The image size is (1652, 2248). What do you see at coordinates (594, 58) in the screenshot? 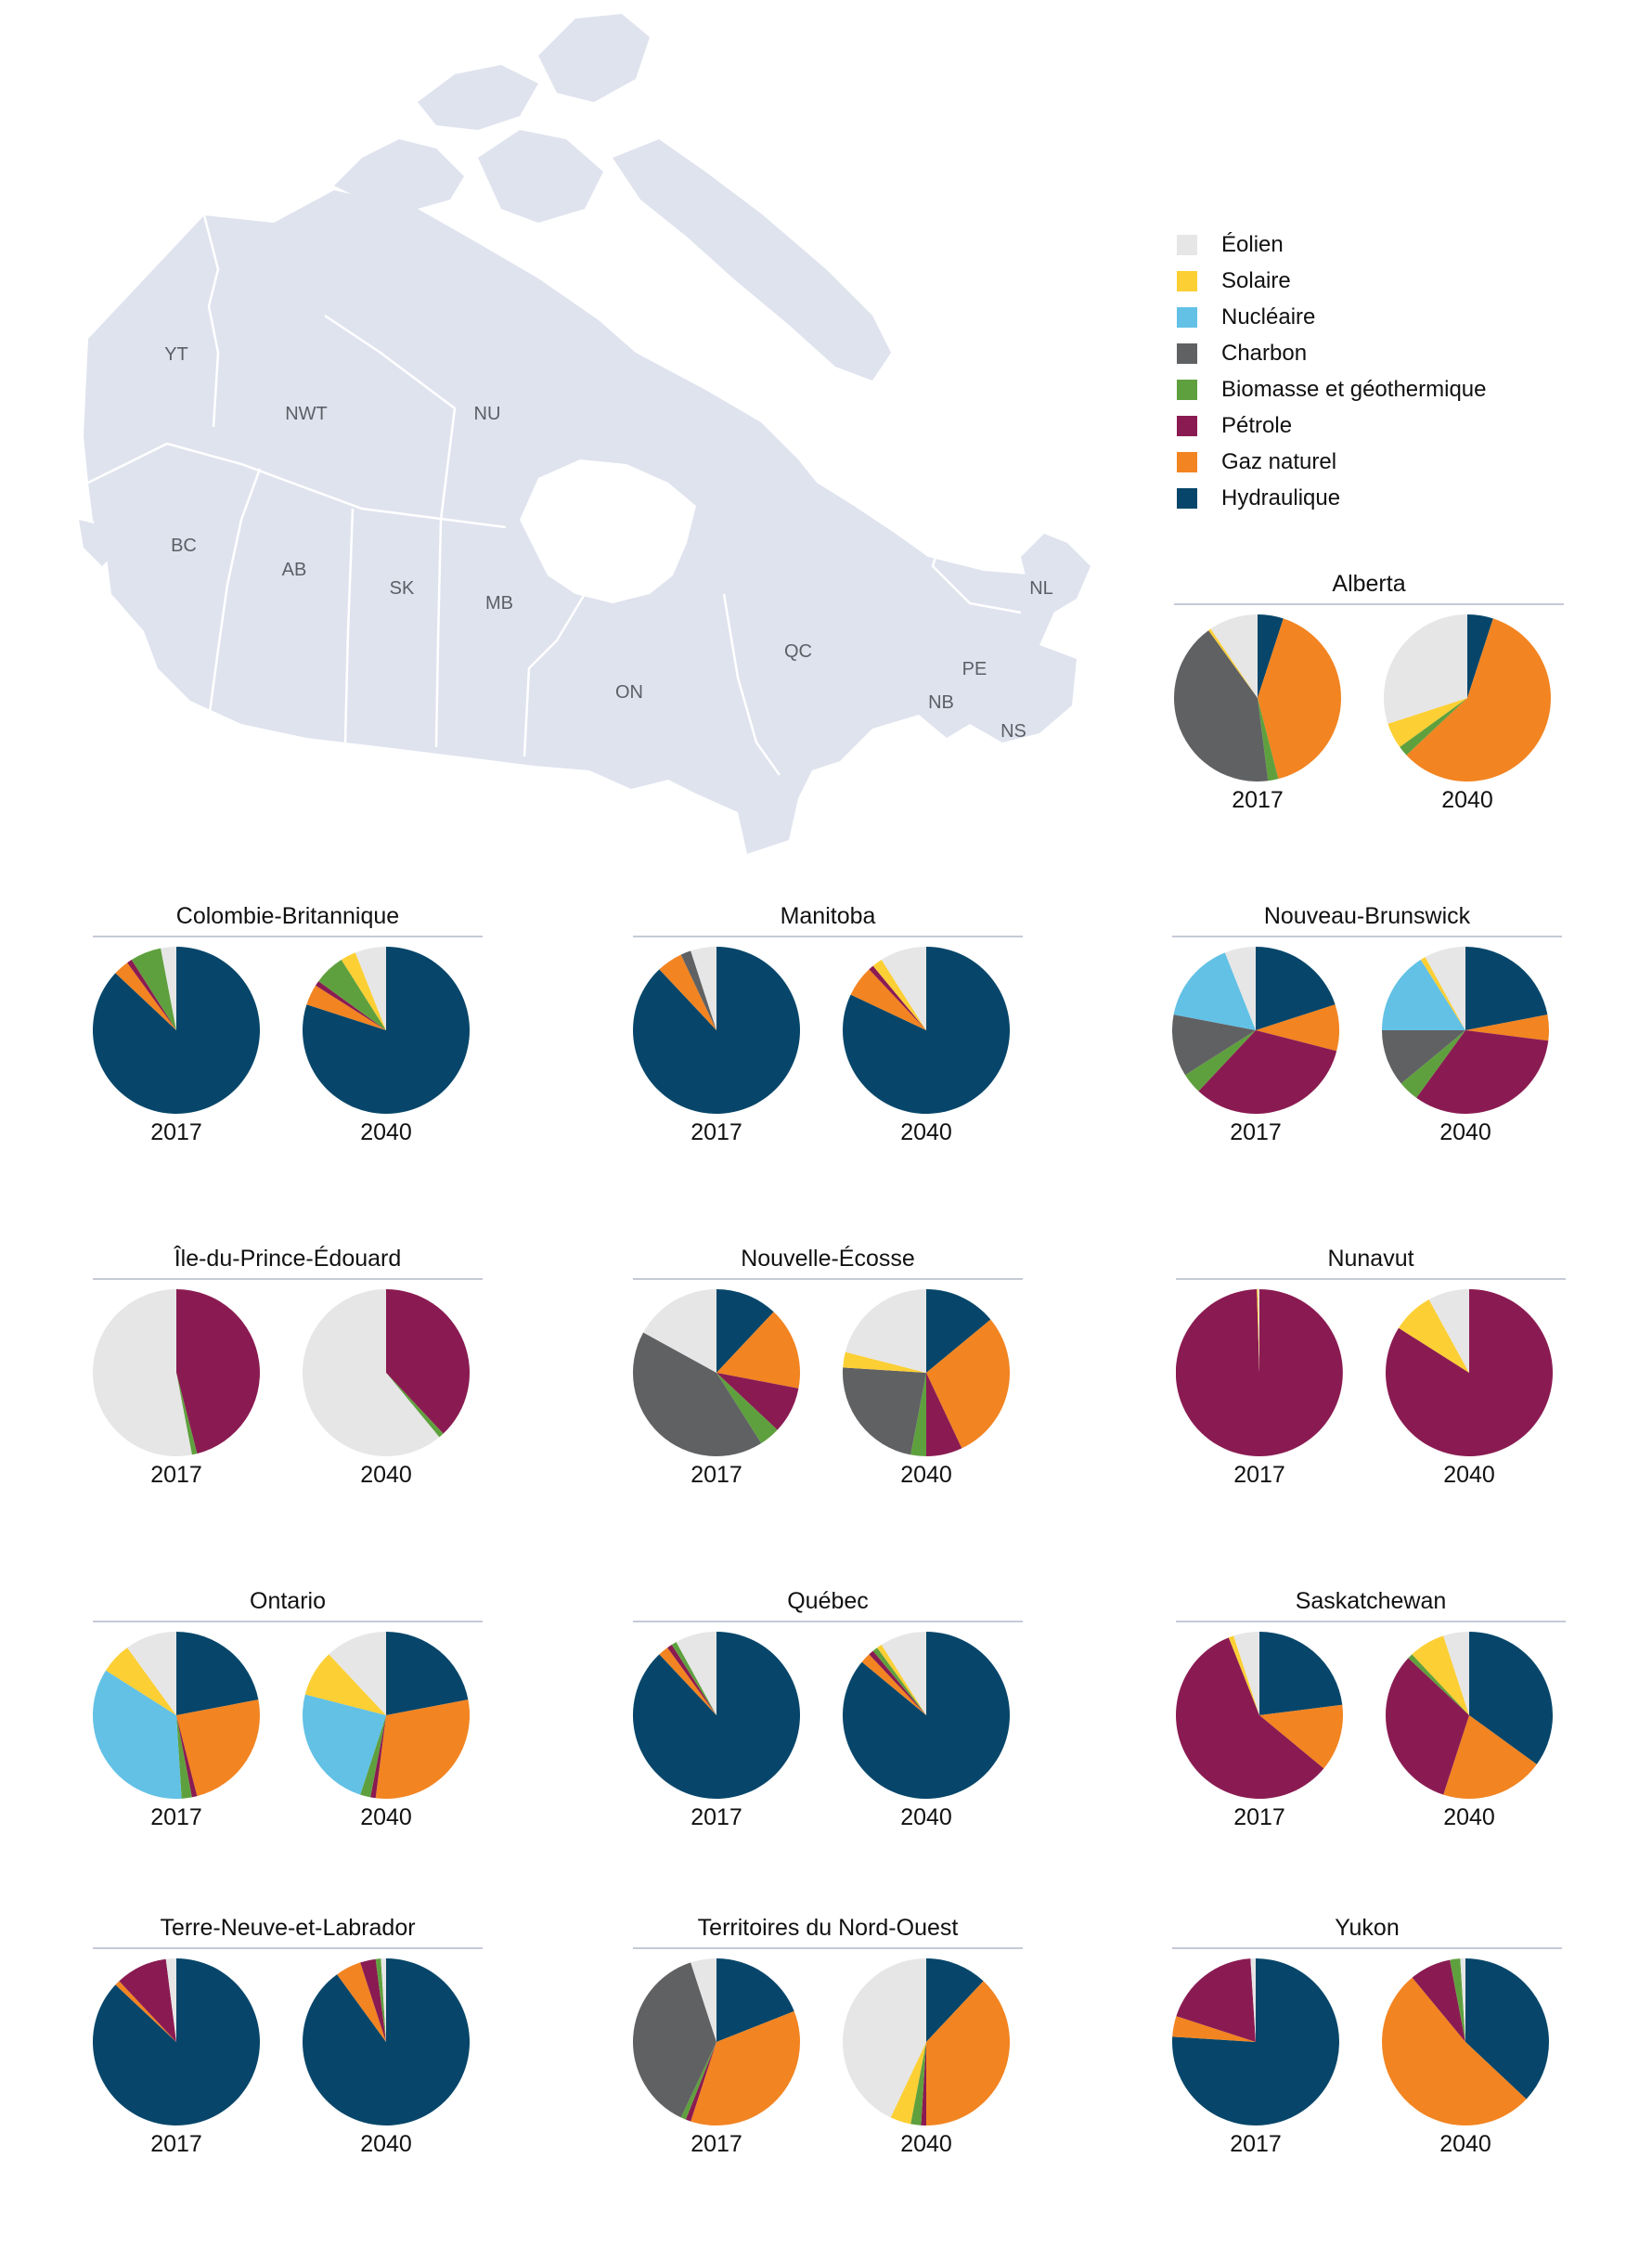
I see `map-arctic-island-c` at bounding box center [594, 58].